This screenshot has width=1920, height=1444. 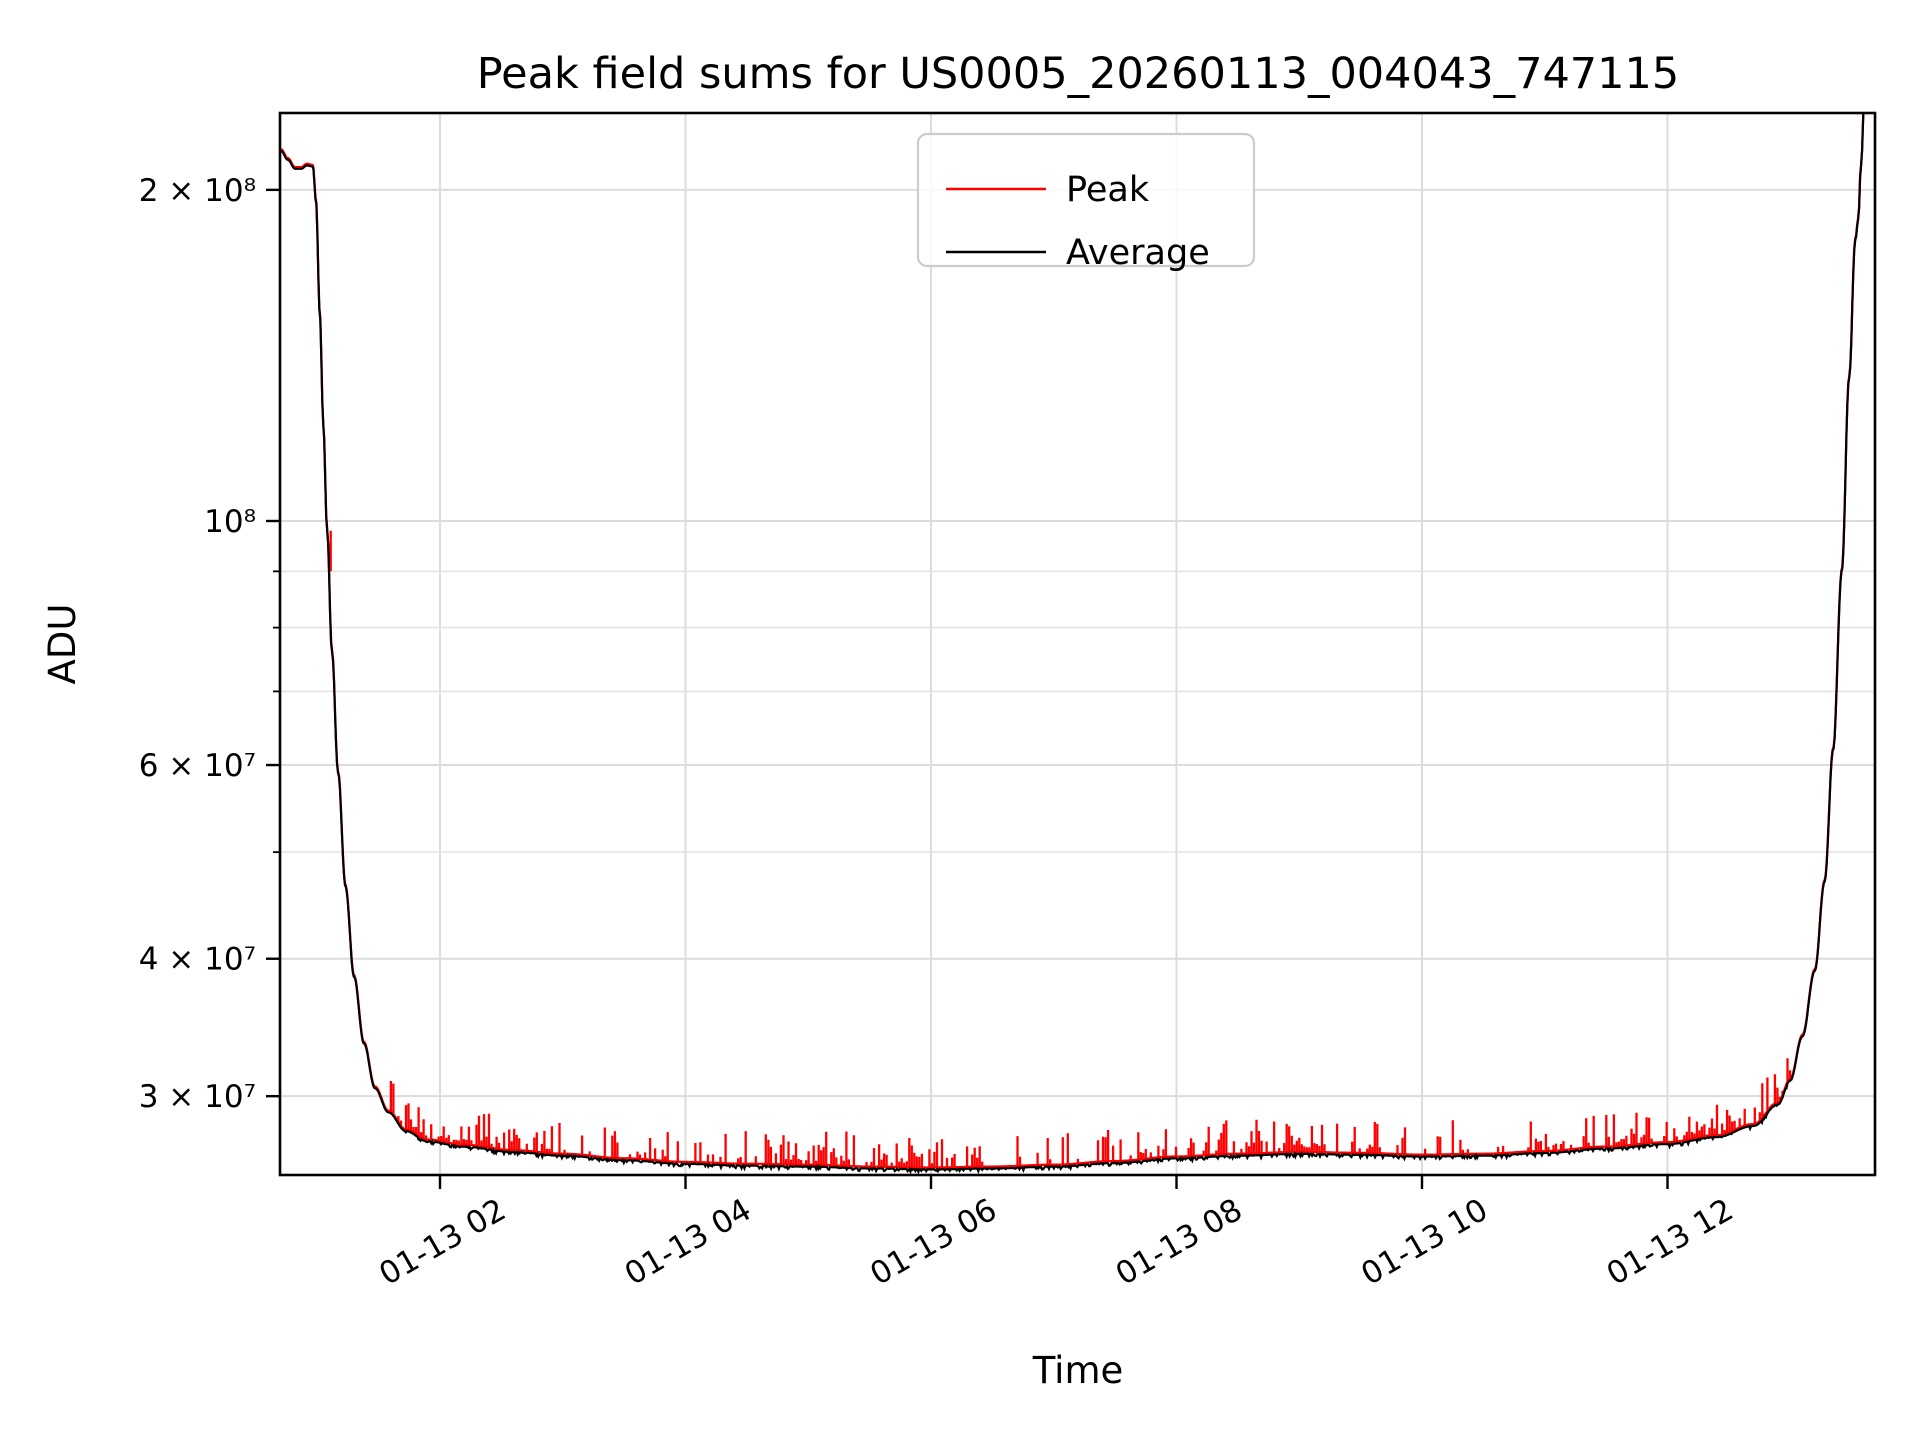 I want to click on legend-frame, so click(x=1086, y=200).